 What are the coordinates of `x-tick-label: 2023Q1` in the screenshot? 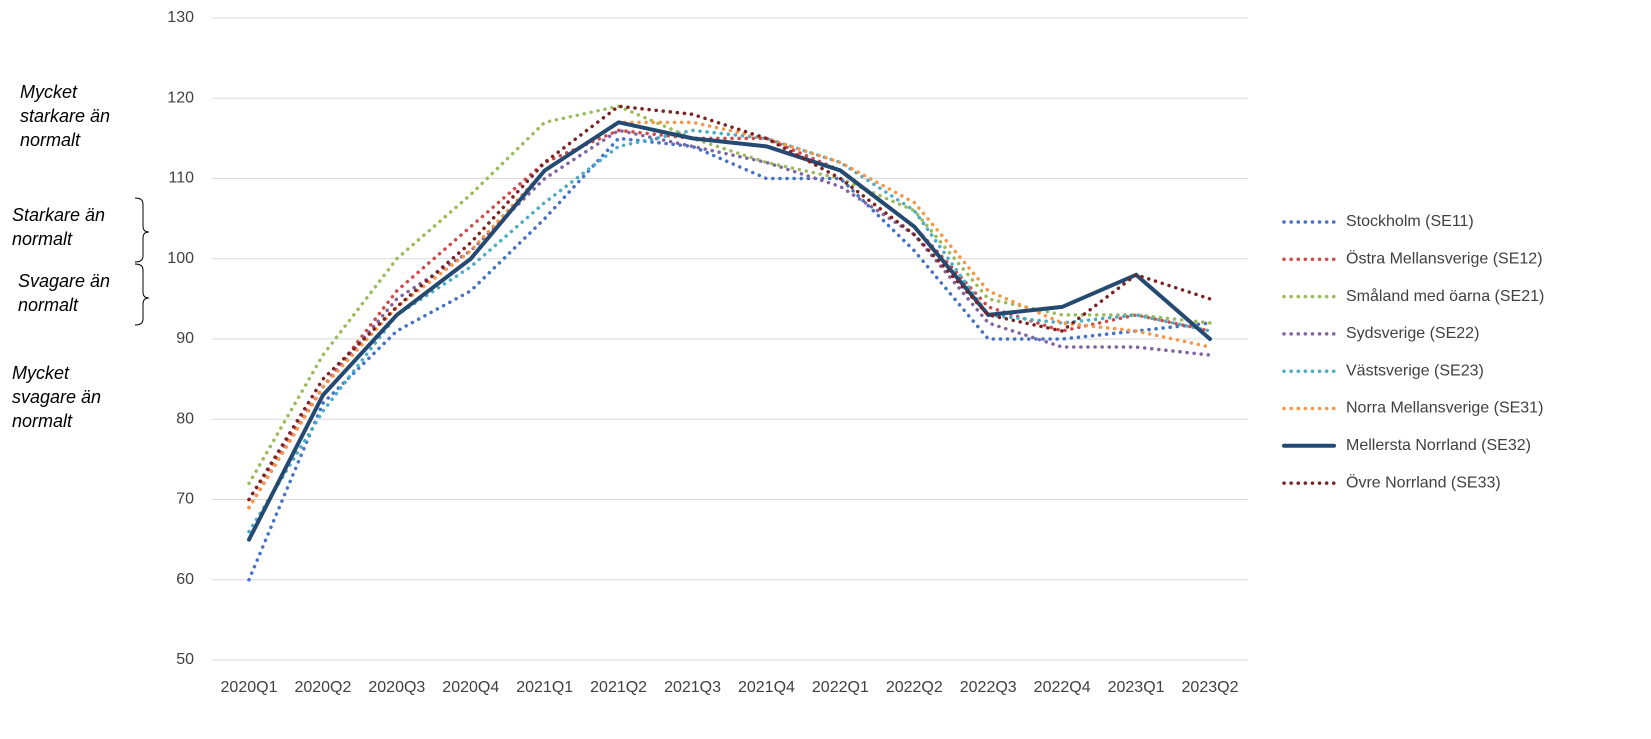 It's located at (1136, 687).